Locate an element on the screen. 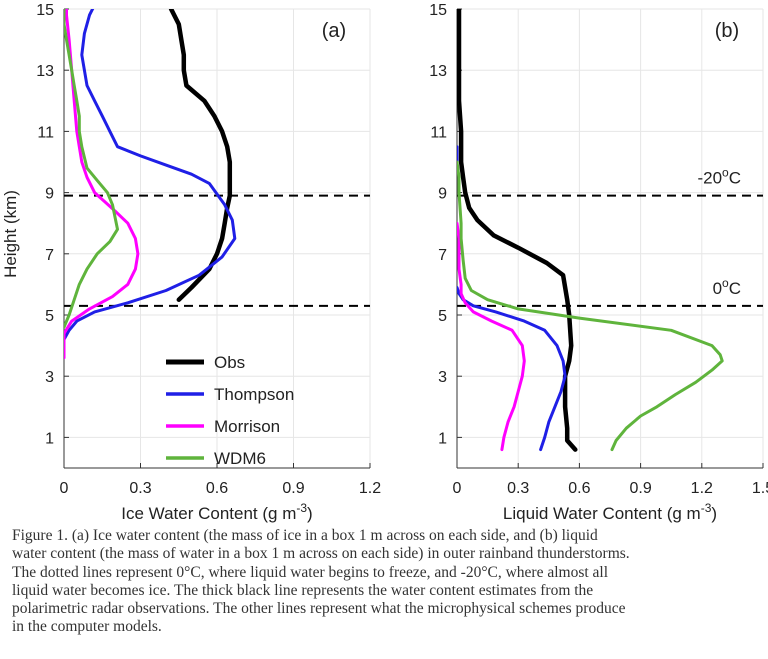  x-tick-label: 1.5 is located at coordinates (760, 488).